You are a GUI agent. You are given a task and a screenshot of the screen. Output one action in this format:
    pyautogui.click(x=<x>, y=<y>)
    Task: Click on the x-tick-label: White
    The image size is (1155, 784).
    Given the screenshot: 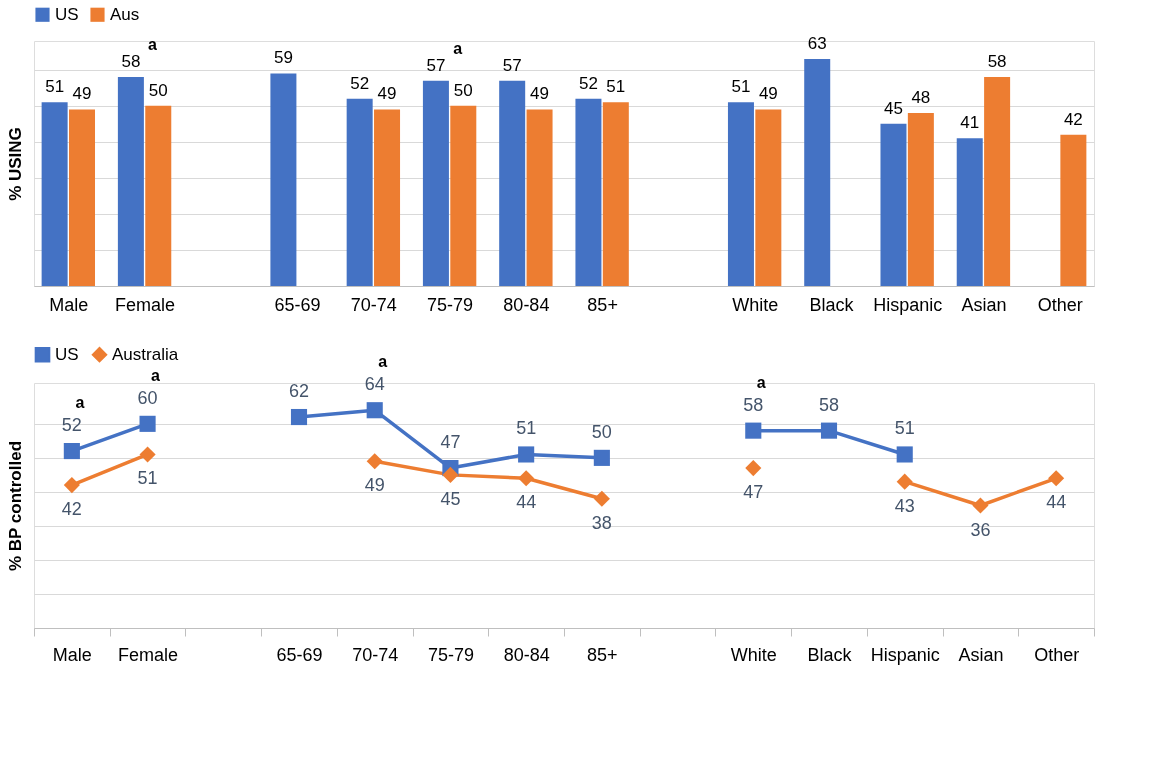 What is the action you would take?
    pyautogui.click(x=755, y=304)
    